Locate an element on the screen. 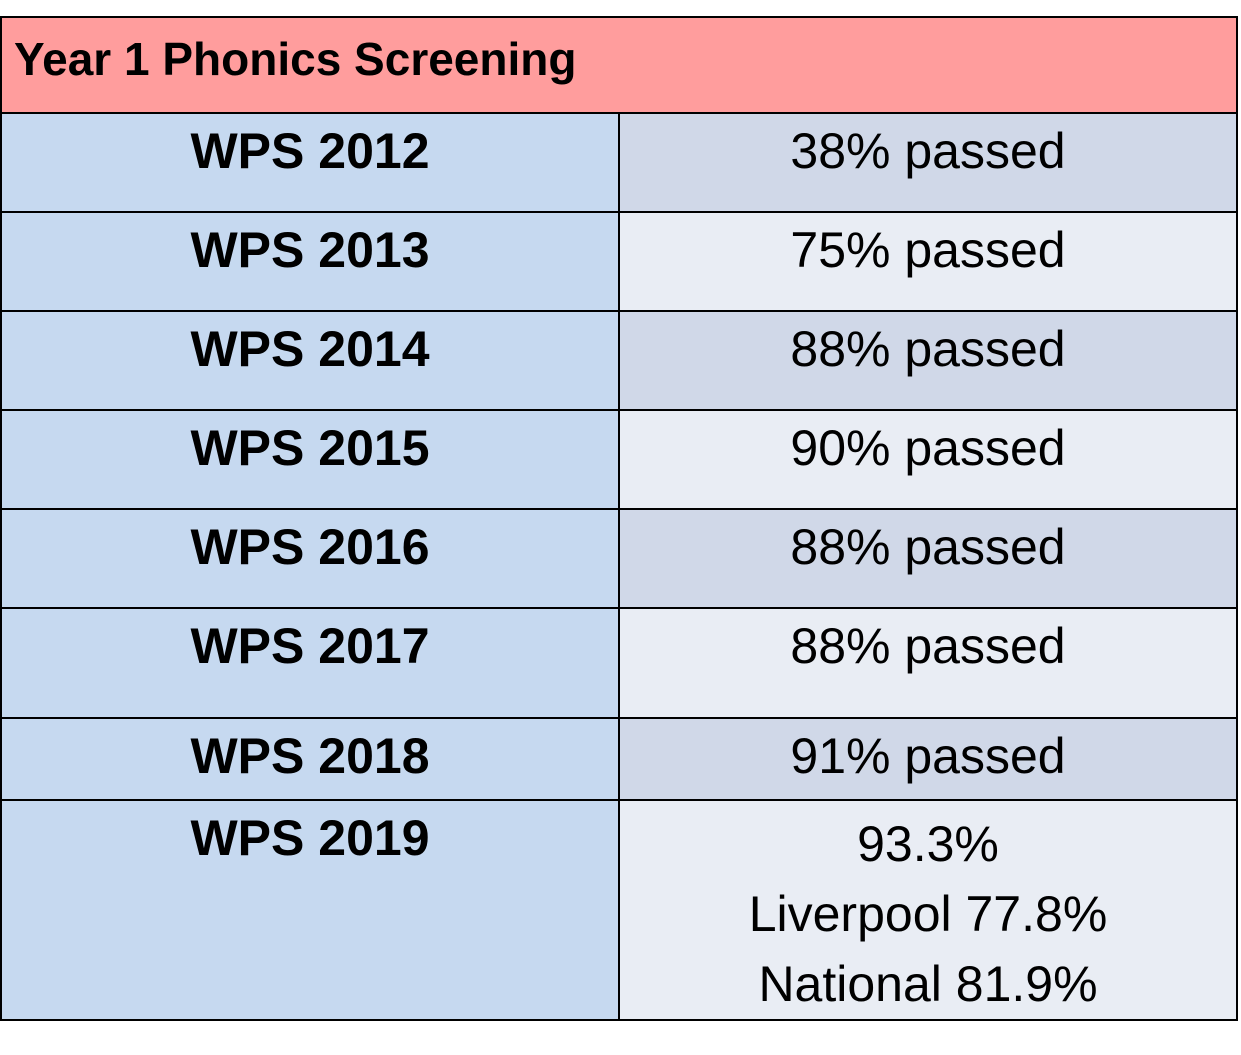 The width and height of the screenshot is (1241, 1055). year-cell: WPS 2019 is located at coordinates (310, 910).